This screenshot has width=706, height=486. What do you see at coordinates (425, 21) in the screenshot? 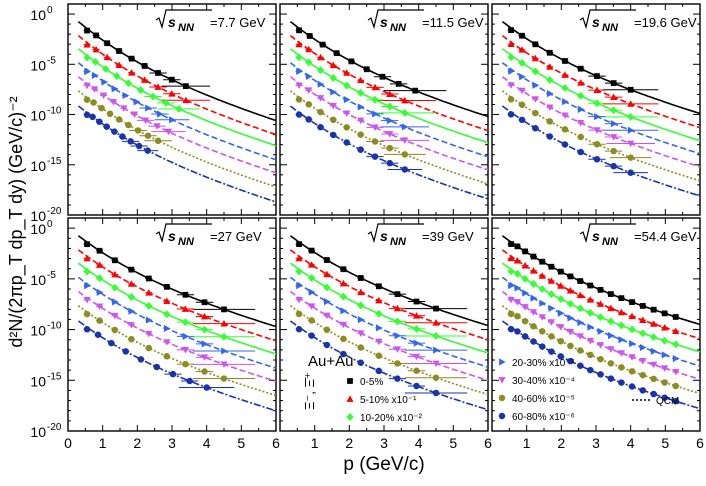
I see `energy-label: s NN =11.5 GeV` at bounding box center [425, 21].